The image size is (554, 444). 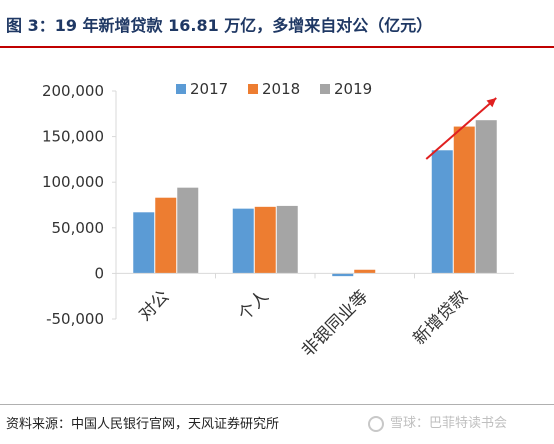 I want to click on x-tick-label: 新增贷款, so click(x=441, y=318).